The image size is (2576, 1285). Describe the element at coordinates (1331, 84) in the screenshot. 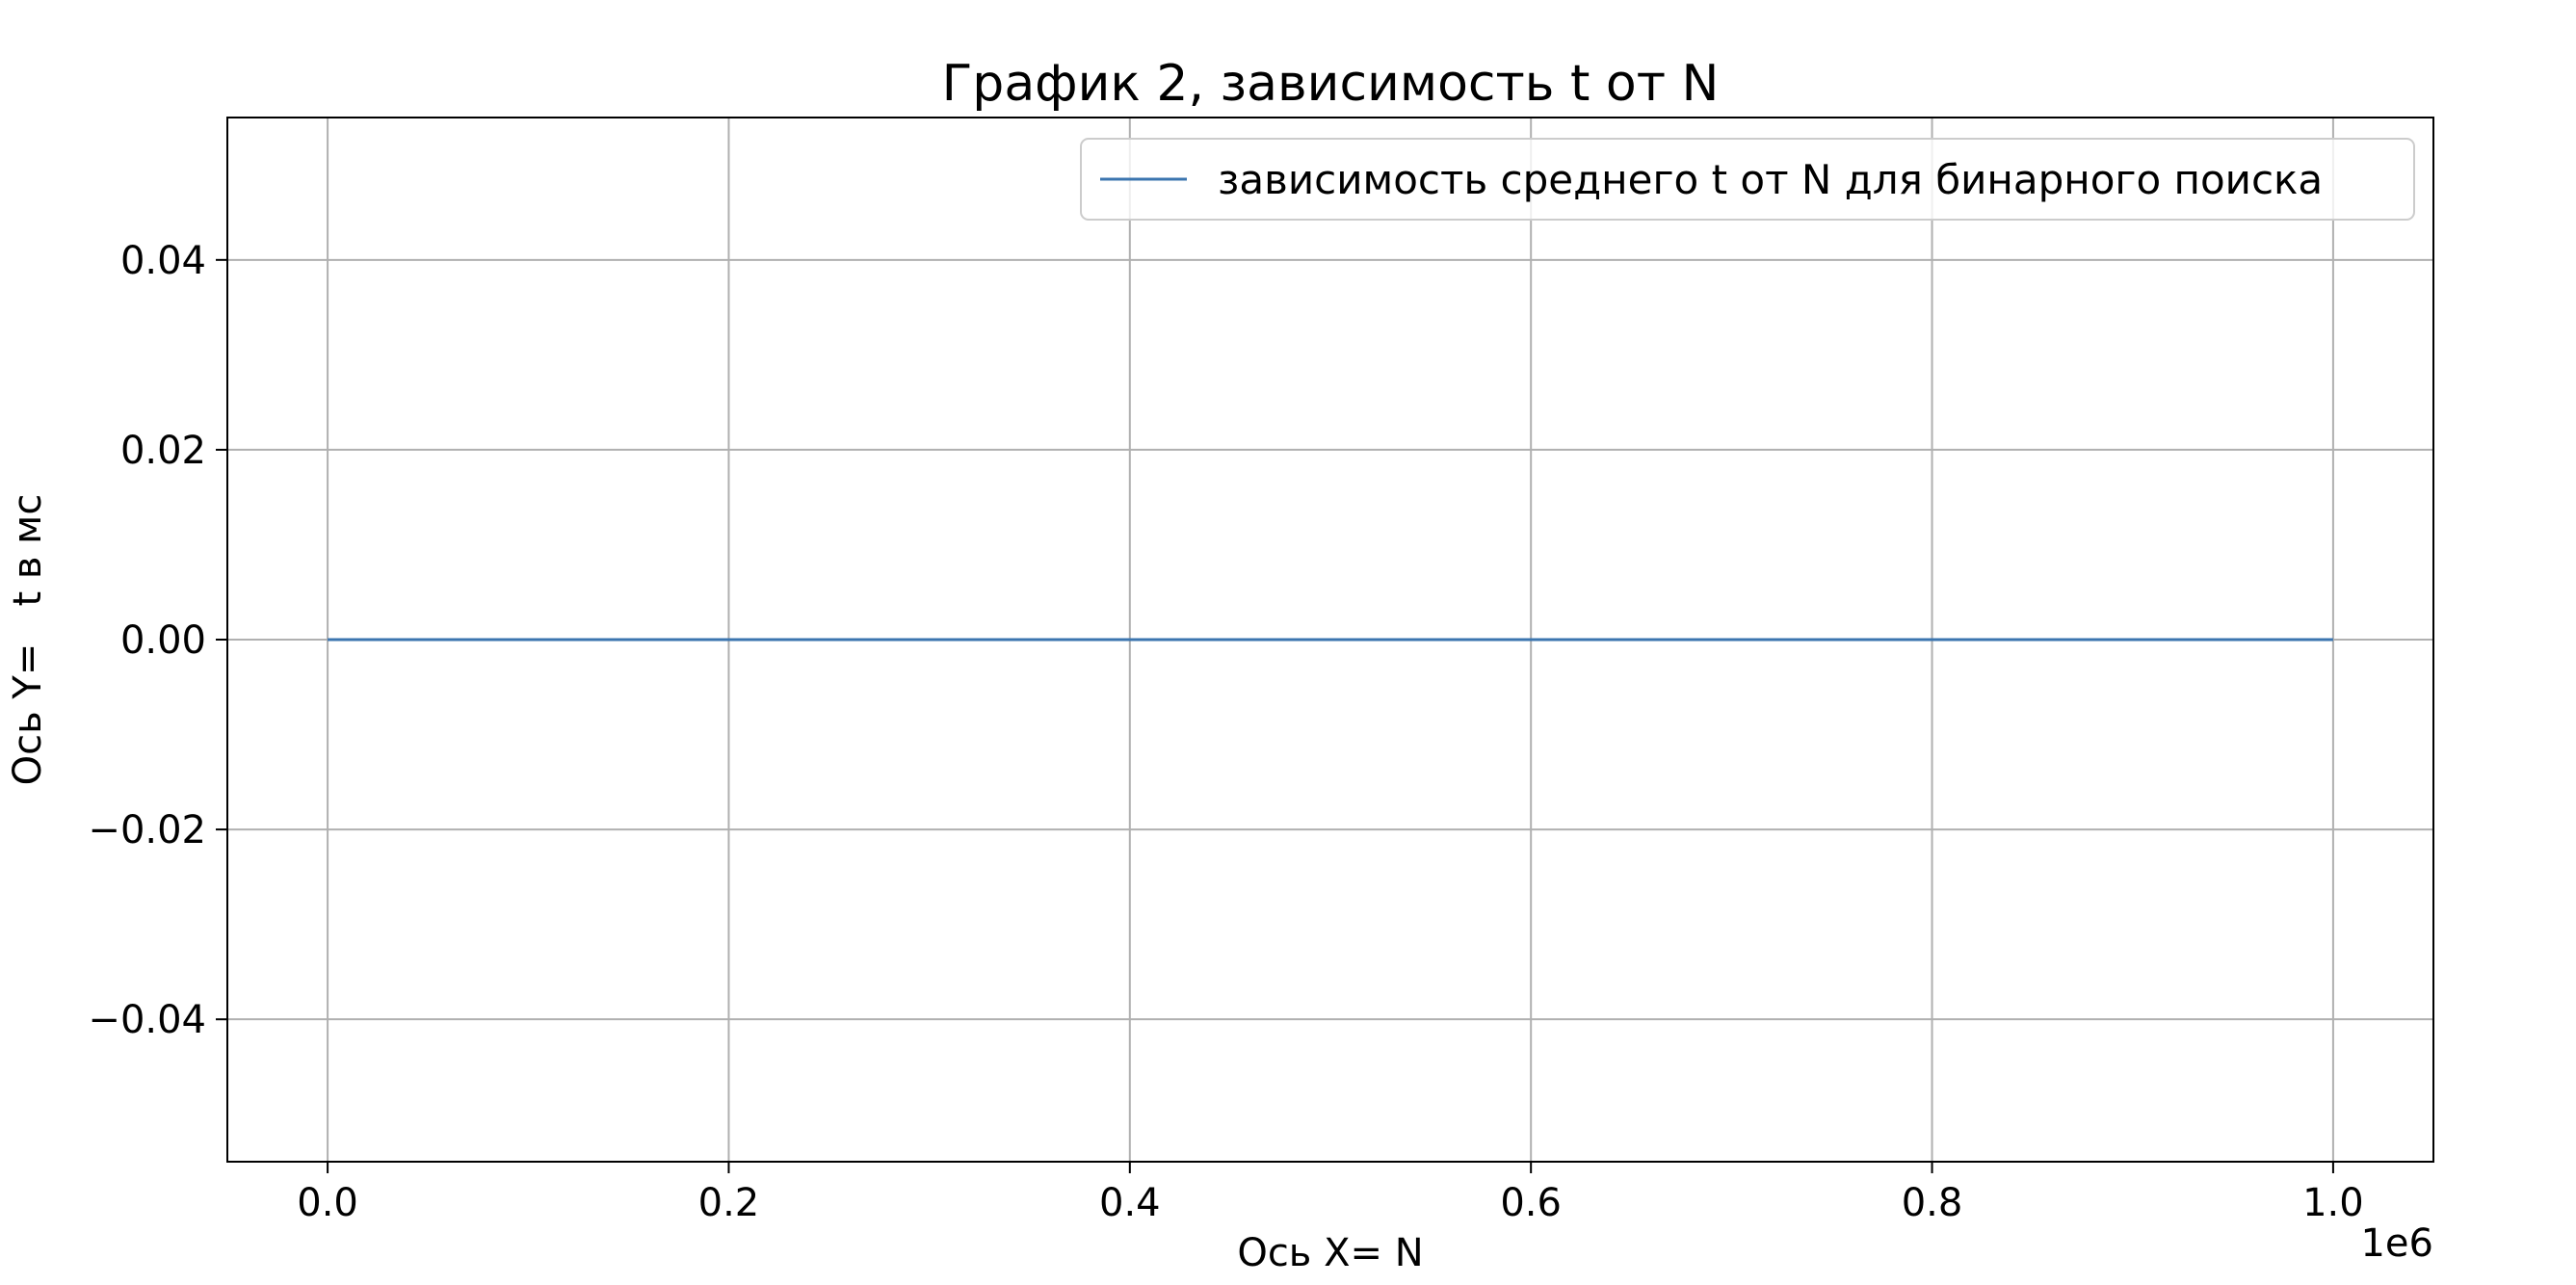

I see `chart-title: График 2, зависимость t от N` at that location.